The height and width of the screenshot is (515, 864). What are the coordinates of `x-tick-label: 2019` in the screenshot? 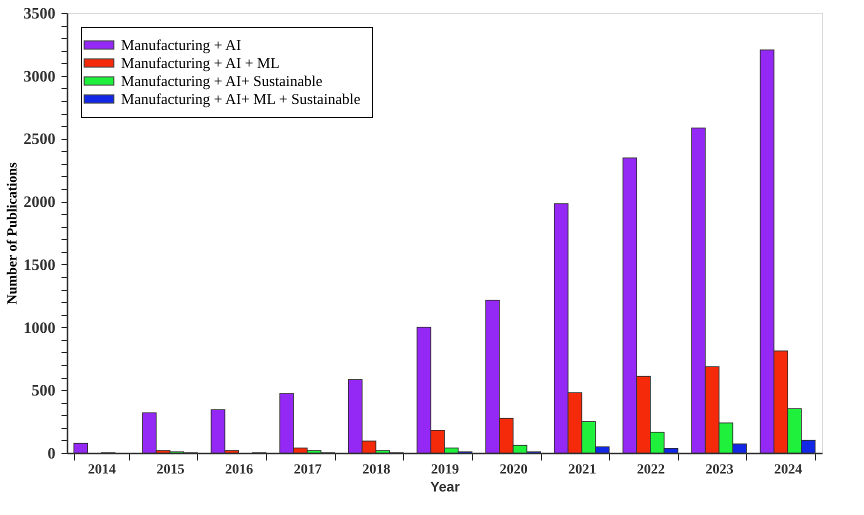 It's located at (445, 470).